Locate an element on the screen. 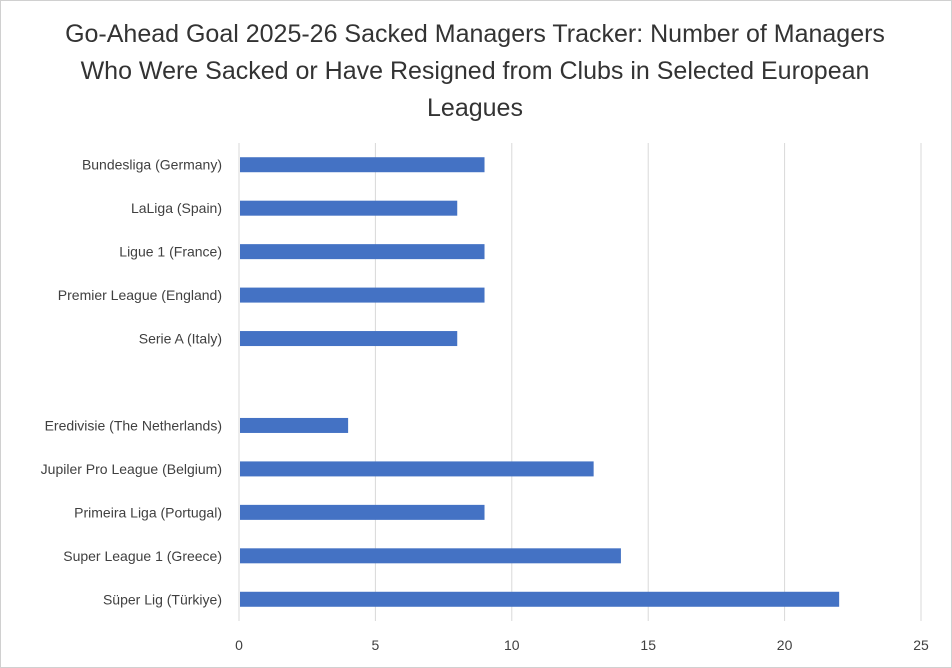 The image size is (952, 668). category-label: LaLiga (Spain) is located at coordinates (176, 208).